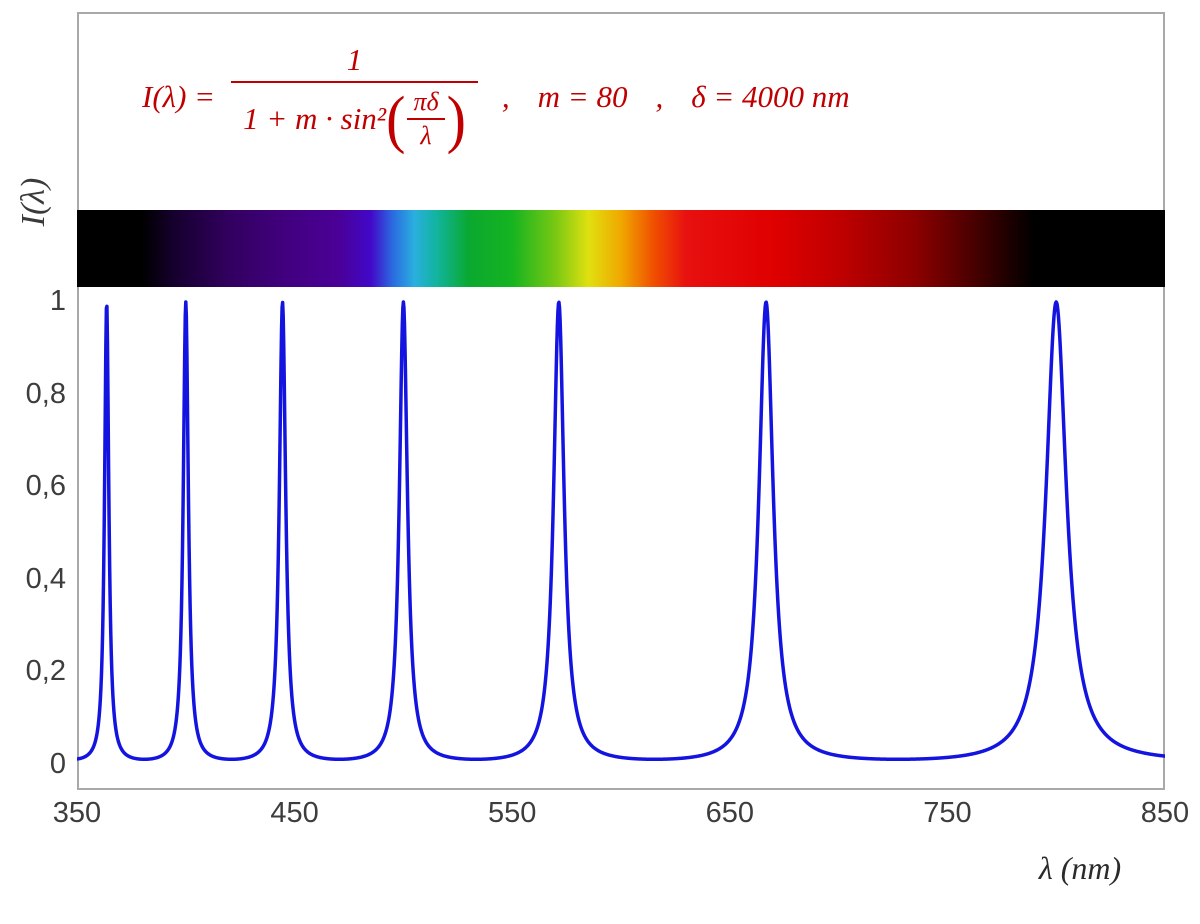  What do you see at coordinates (396, 119) in the screenshot?
I see `open-paren: (` at bounding box center [396, 119].